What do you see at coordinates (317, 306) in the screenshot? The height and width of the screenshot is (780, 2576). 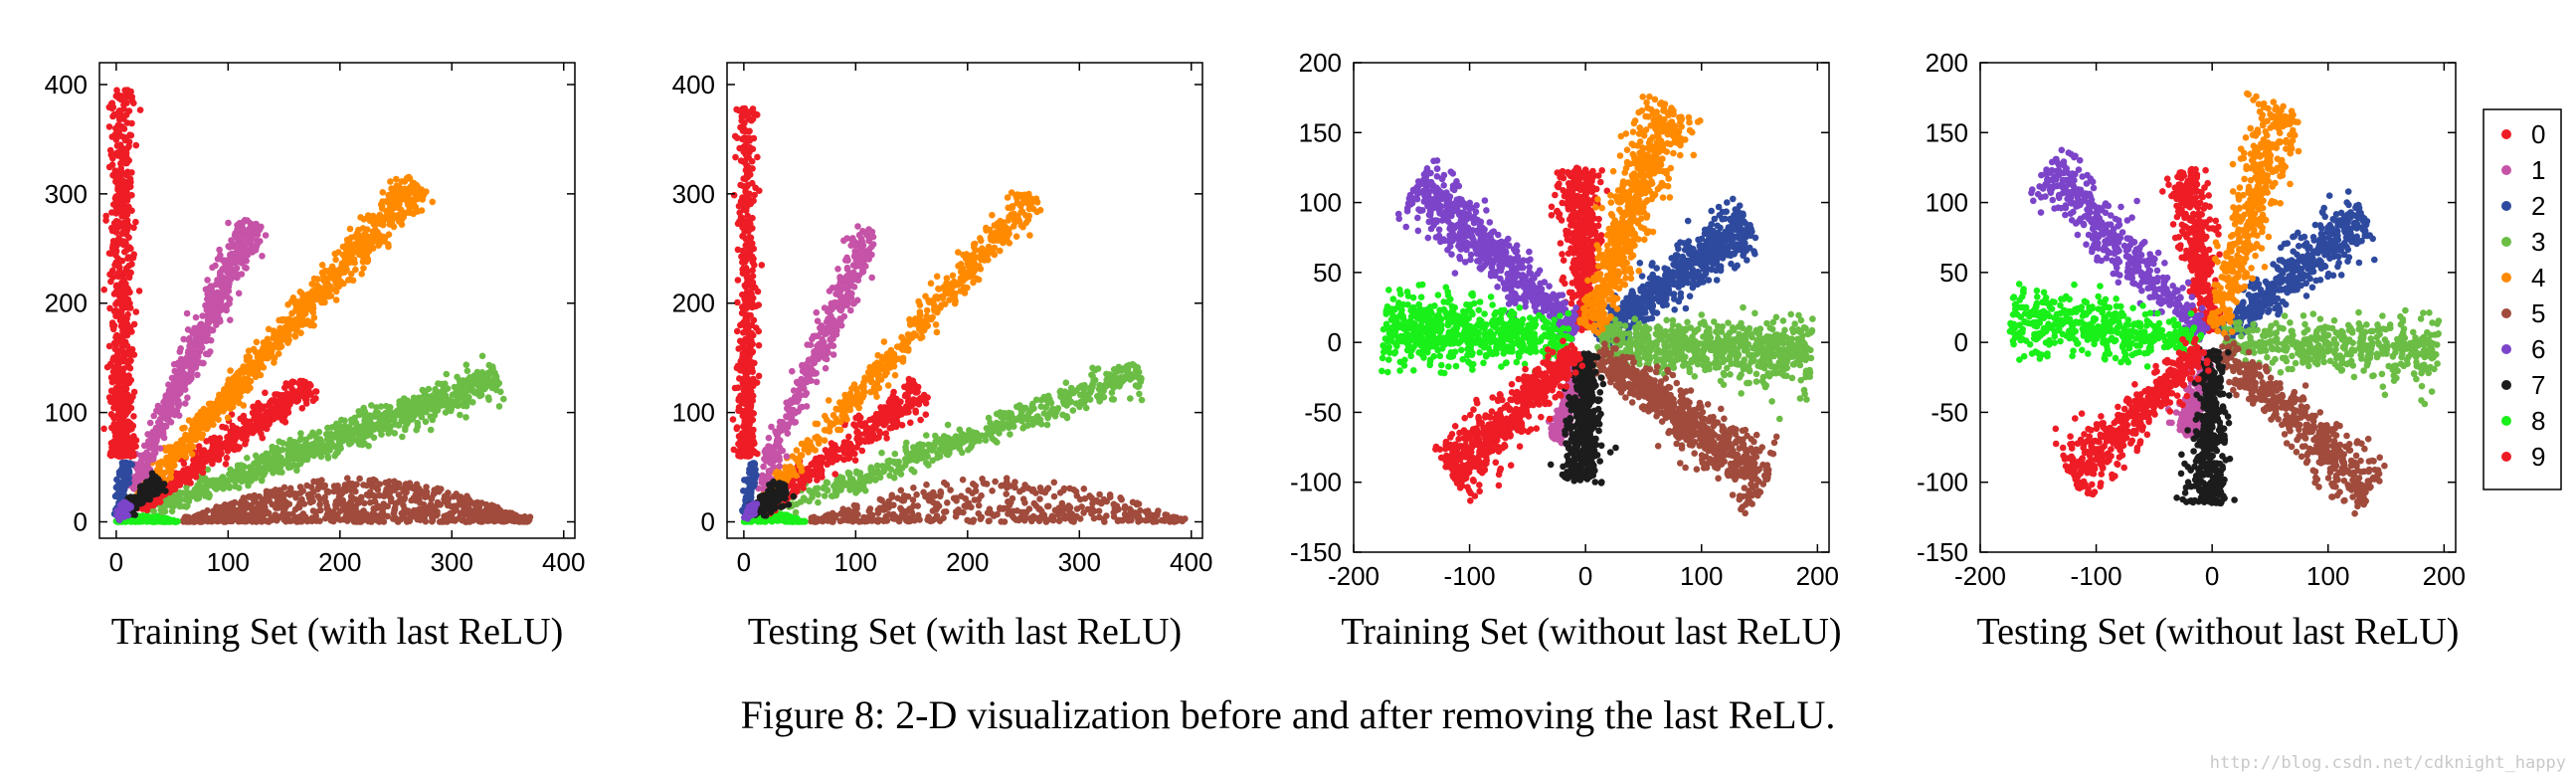 I see `plot-area` at bounding box center [317, 306].